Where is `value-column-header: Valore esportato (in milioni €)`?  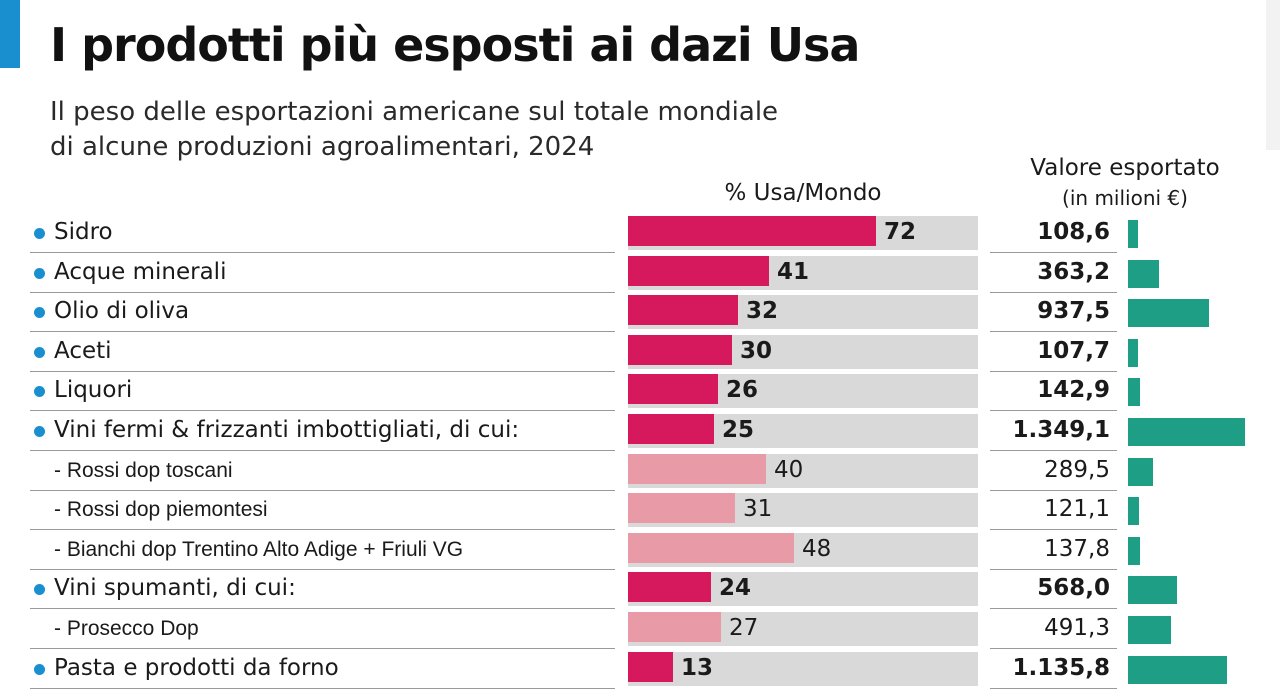 value-column-header: Valore esportato (in milioni €) is located at coordinates (1125, 183).